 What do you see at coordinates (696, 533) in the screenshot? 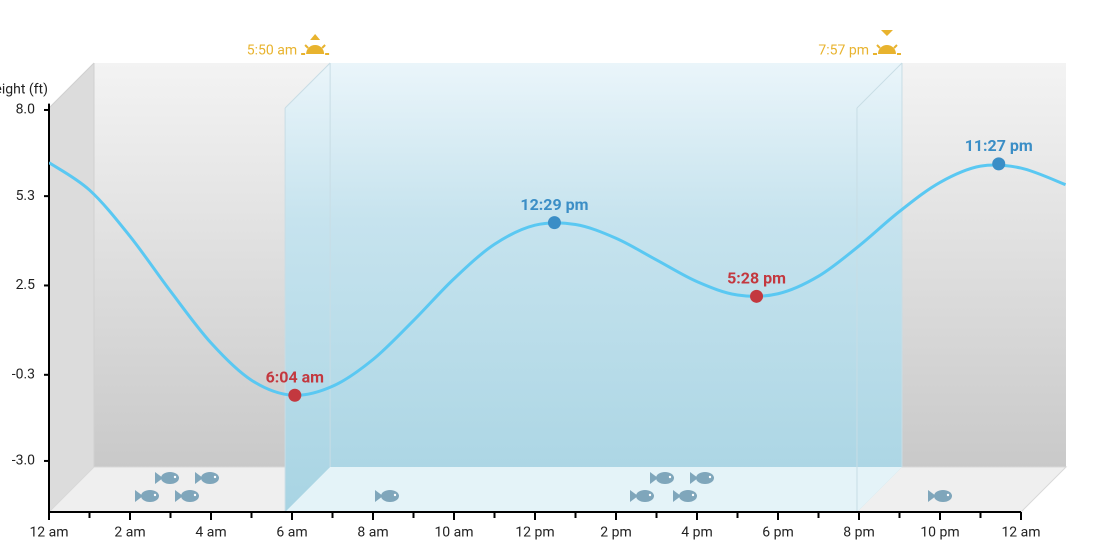
I see `x-tick-label: 4 pm` at bounding box center [696, 533].